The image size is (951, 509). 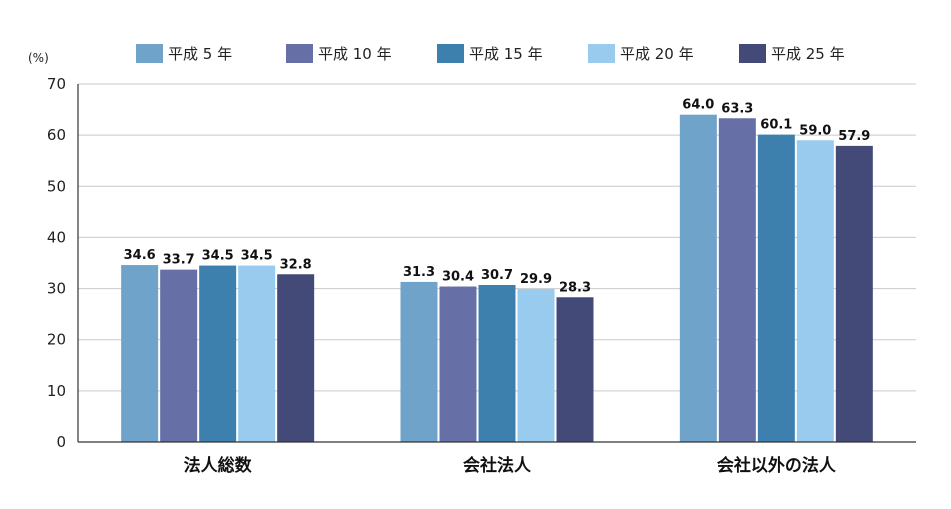 I want to click on legend-label: 平成 15 年, so click(x=506, y=54).